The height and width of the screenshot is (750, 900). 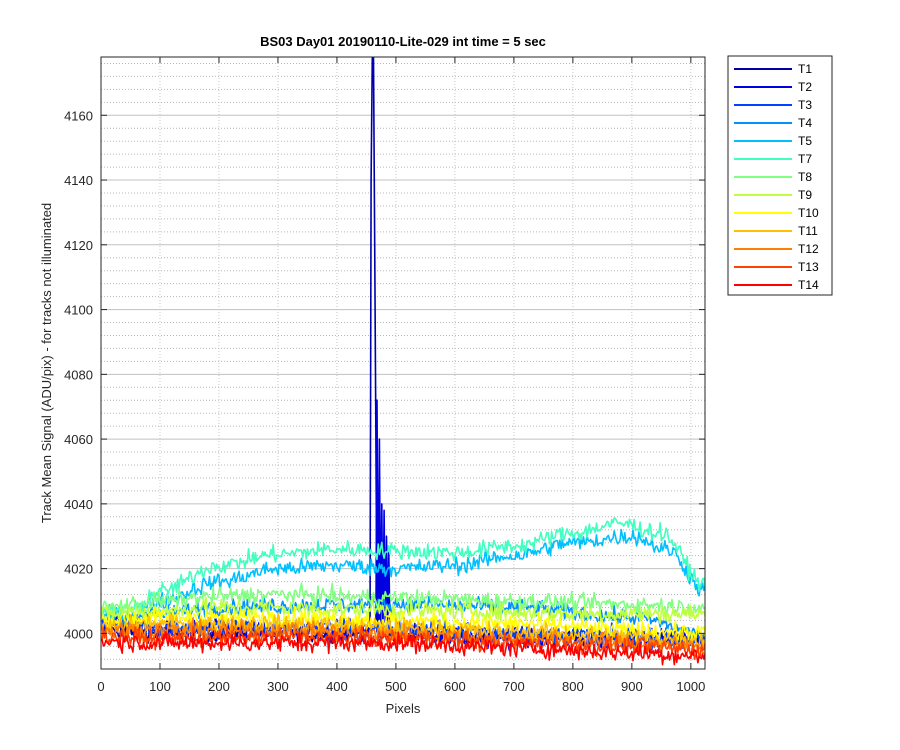 I want to click on series-line-t12, so click(x=403, y=636).